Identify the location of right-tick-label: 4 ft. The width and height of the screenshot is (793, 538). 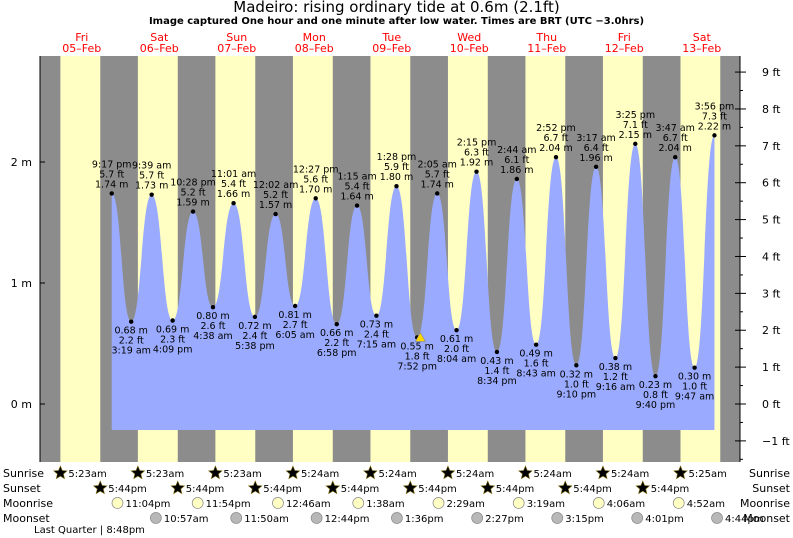
(771, 256).